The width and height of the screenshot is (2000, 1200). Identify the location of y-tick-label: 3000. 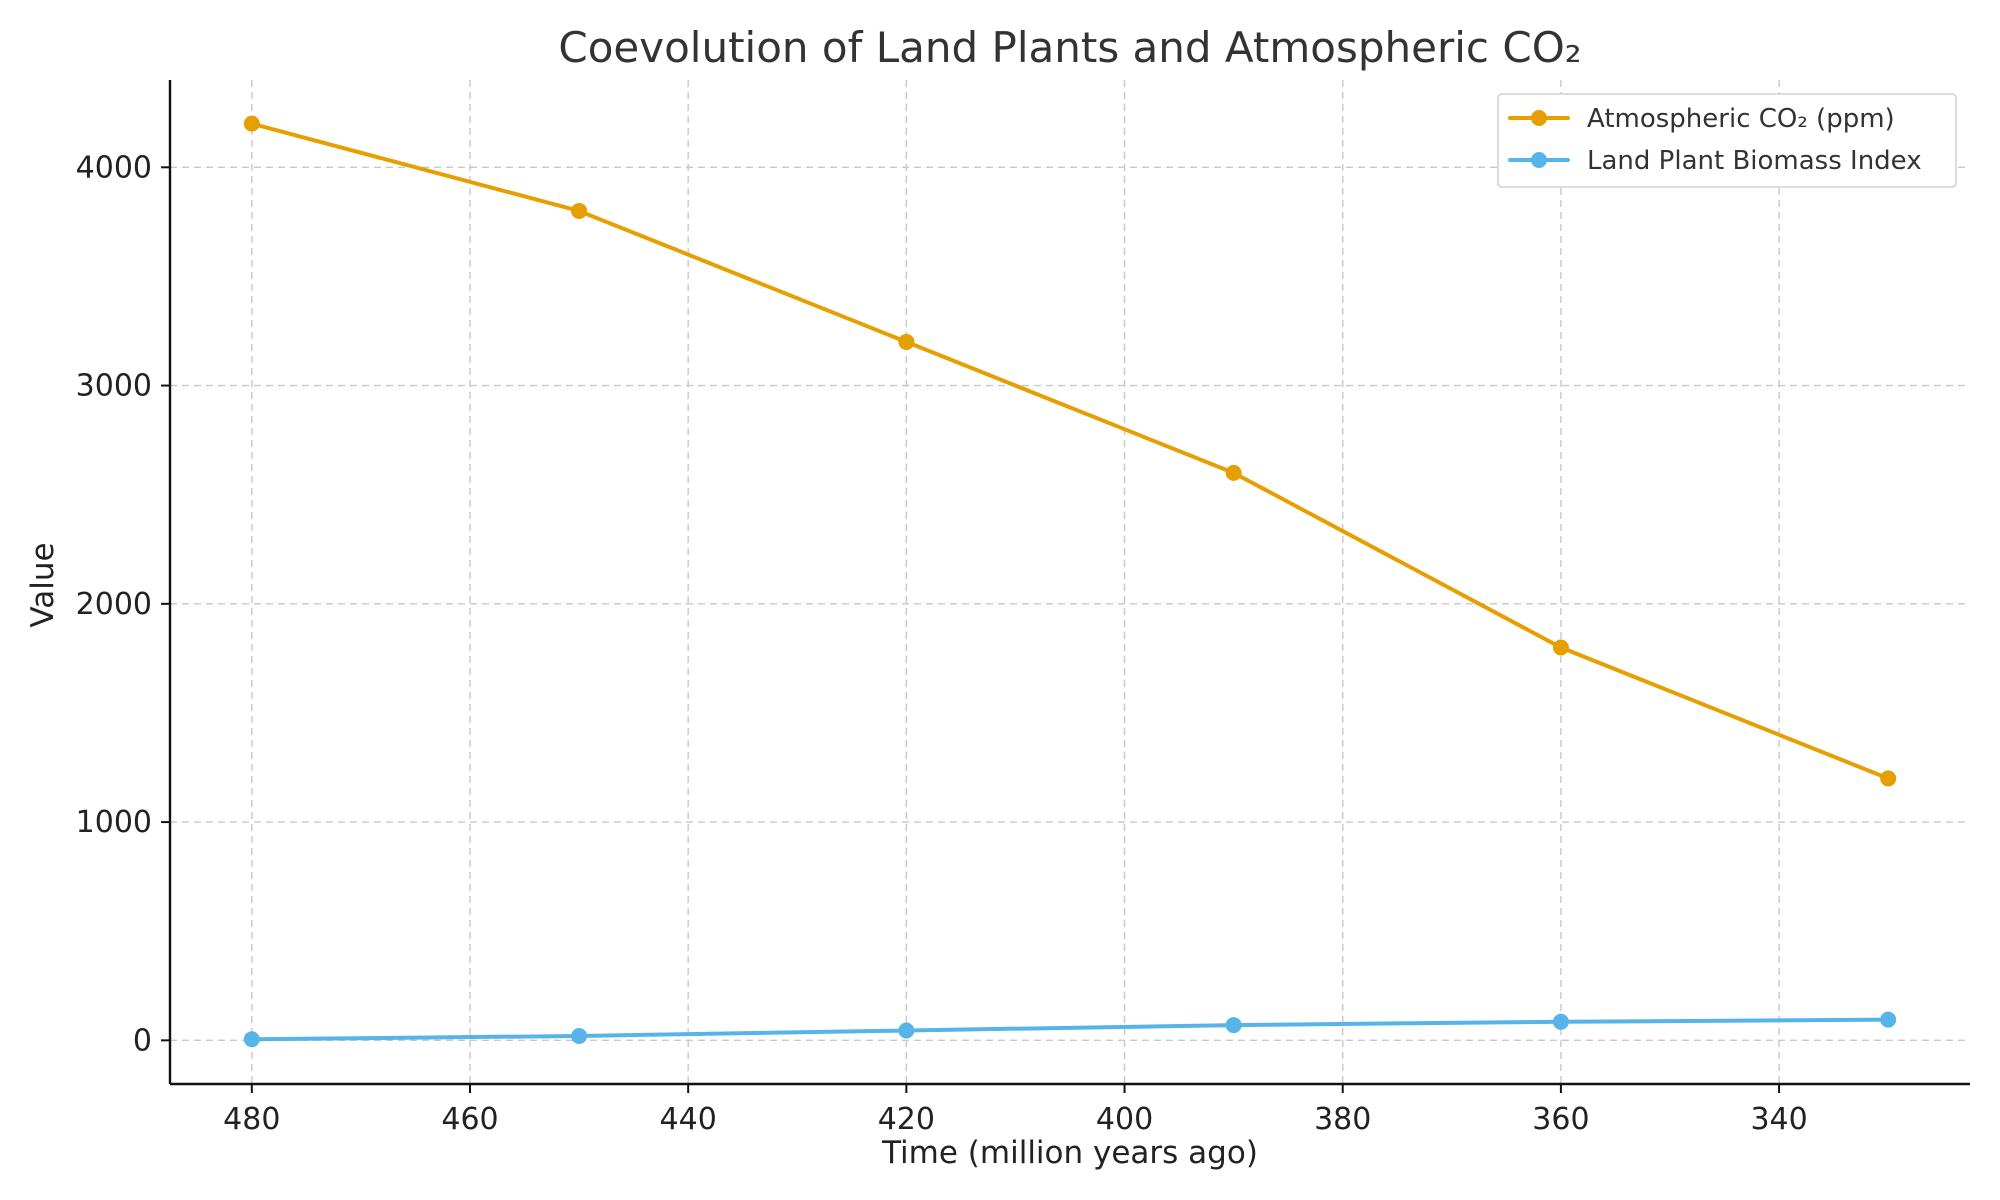
(114, 386).